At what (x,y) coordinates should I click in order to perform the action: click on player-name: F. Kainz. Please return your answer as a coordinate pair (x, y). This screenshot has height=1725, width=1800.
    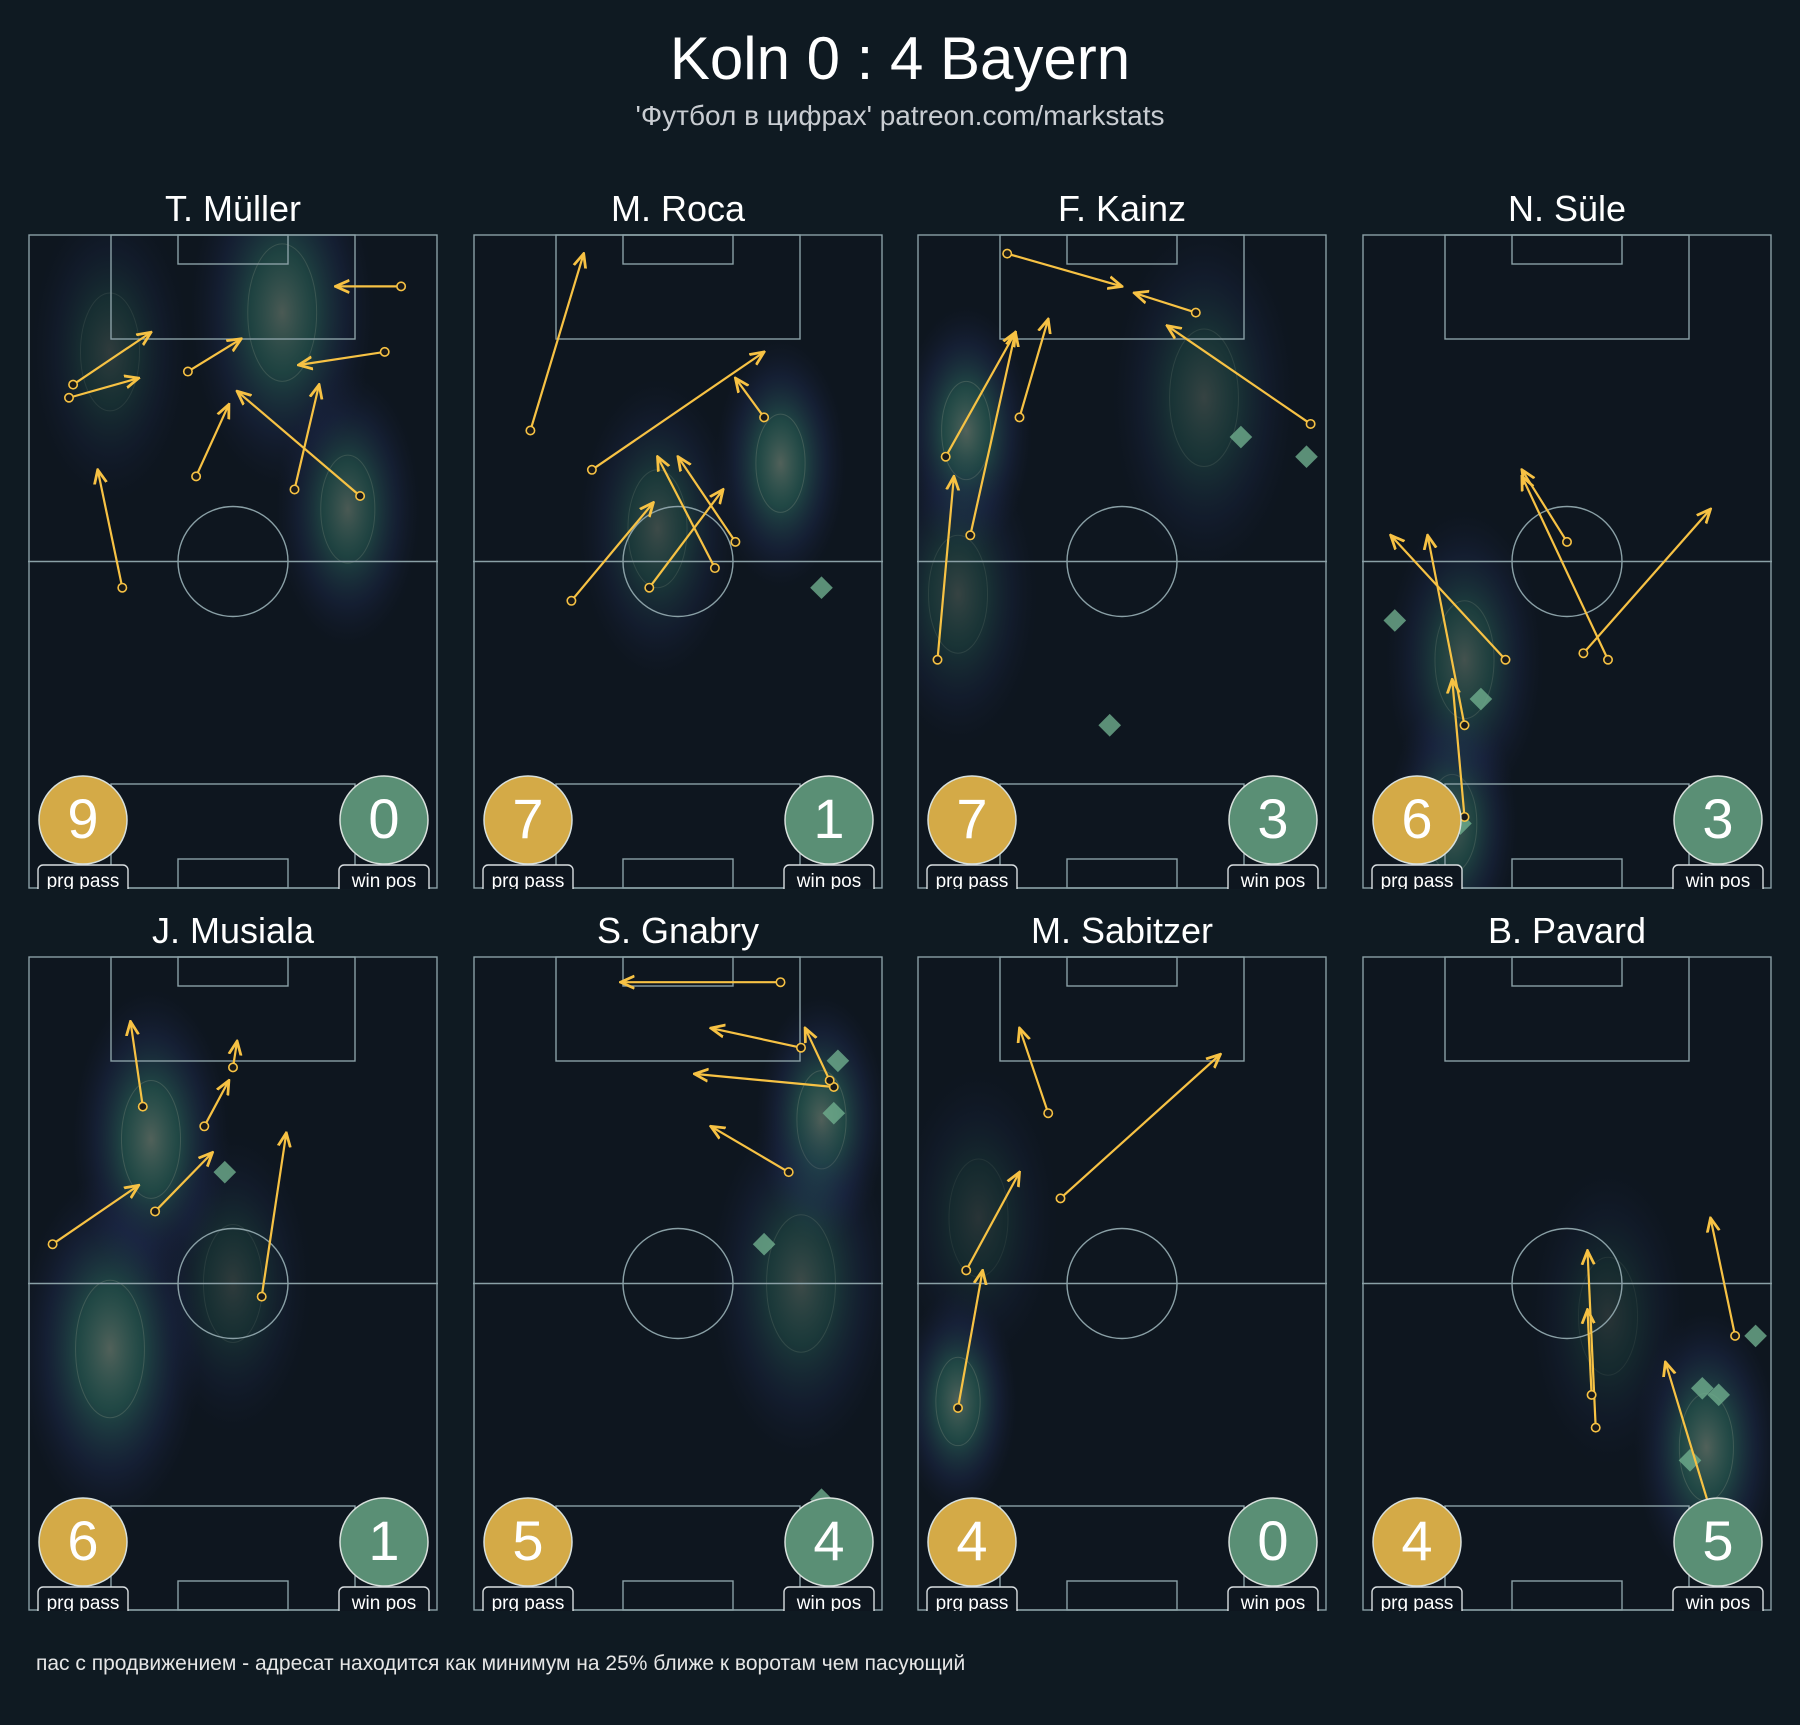
    Looking at the image, I should click on (1122, 208).